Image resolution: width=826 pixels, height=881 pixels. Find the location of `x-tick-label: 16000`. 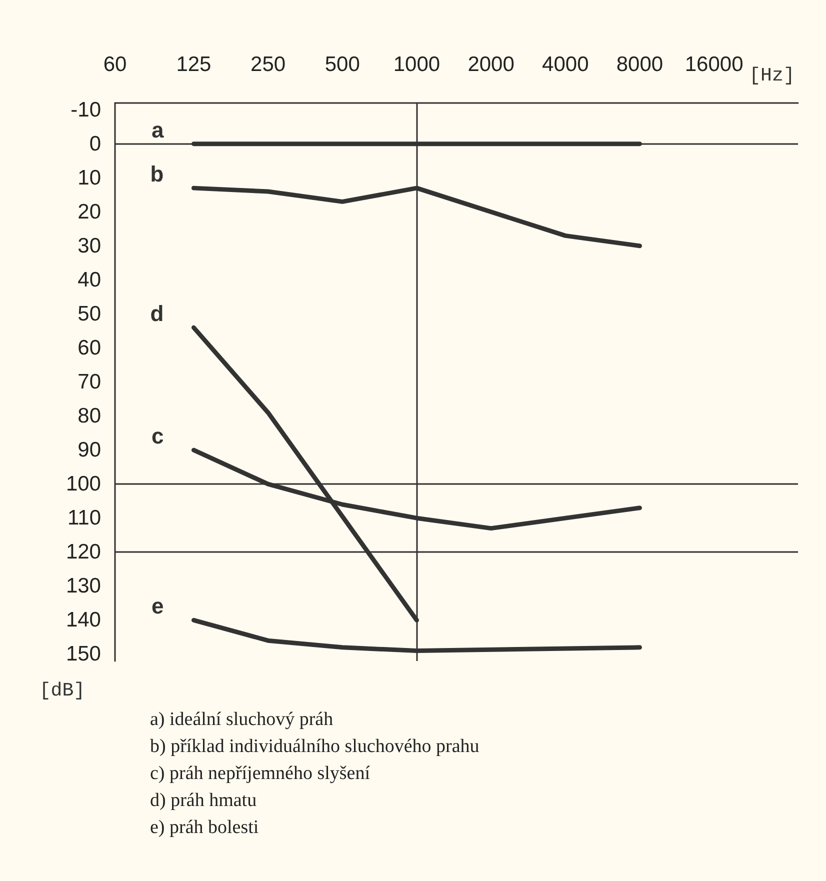

x-tick-label: 16000 is located at coordinates (714, 64).